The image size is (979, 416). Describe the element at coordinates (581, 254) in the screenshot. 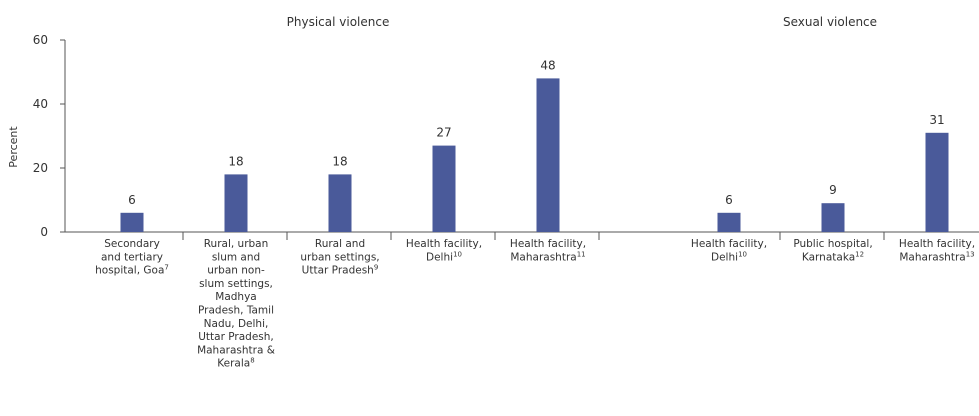

I see `reference-superscript: 11` at that location.